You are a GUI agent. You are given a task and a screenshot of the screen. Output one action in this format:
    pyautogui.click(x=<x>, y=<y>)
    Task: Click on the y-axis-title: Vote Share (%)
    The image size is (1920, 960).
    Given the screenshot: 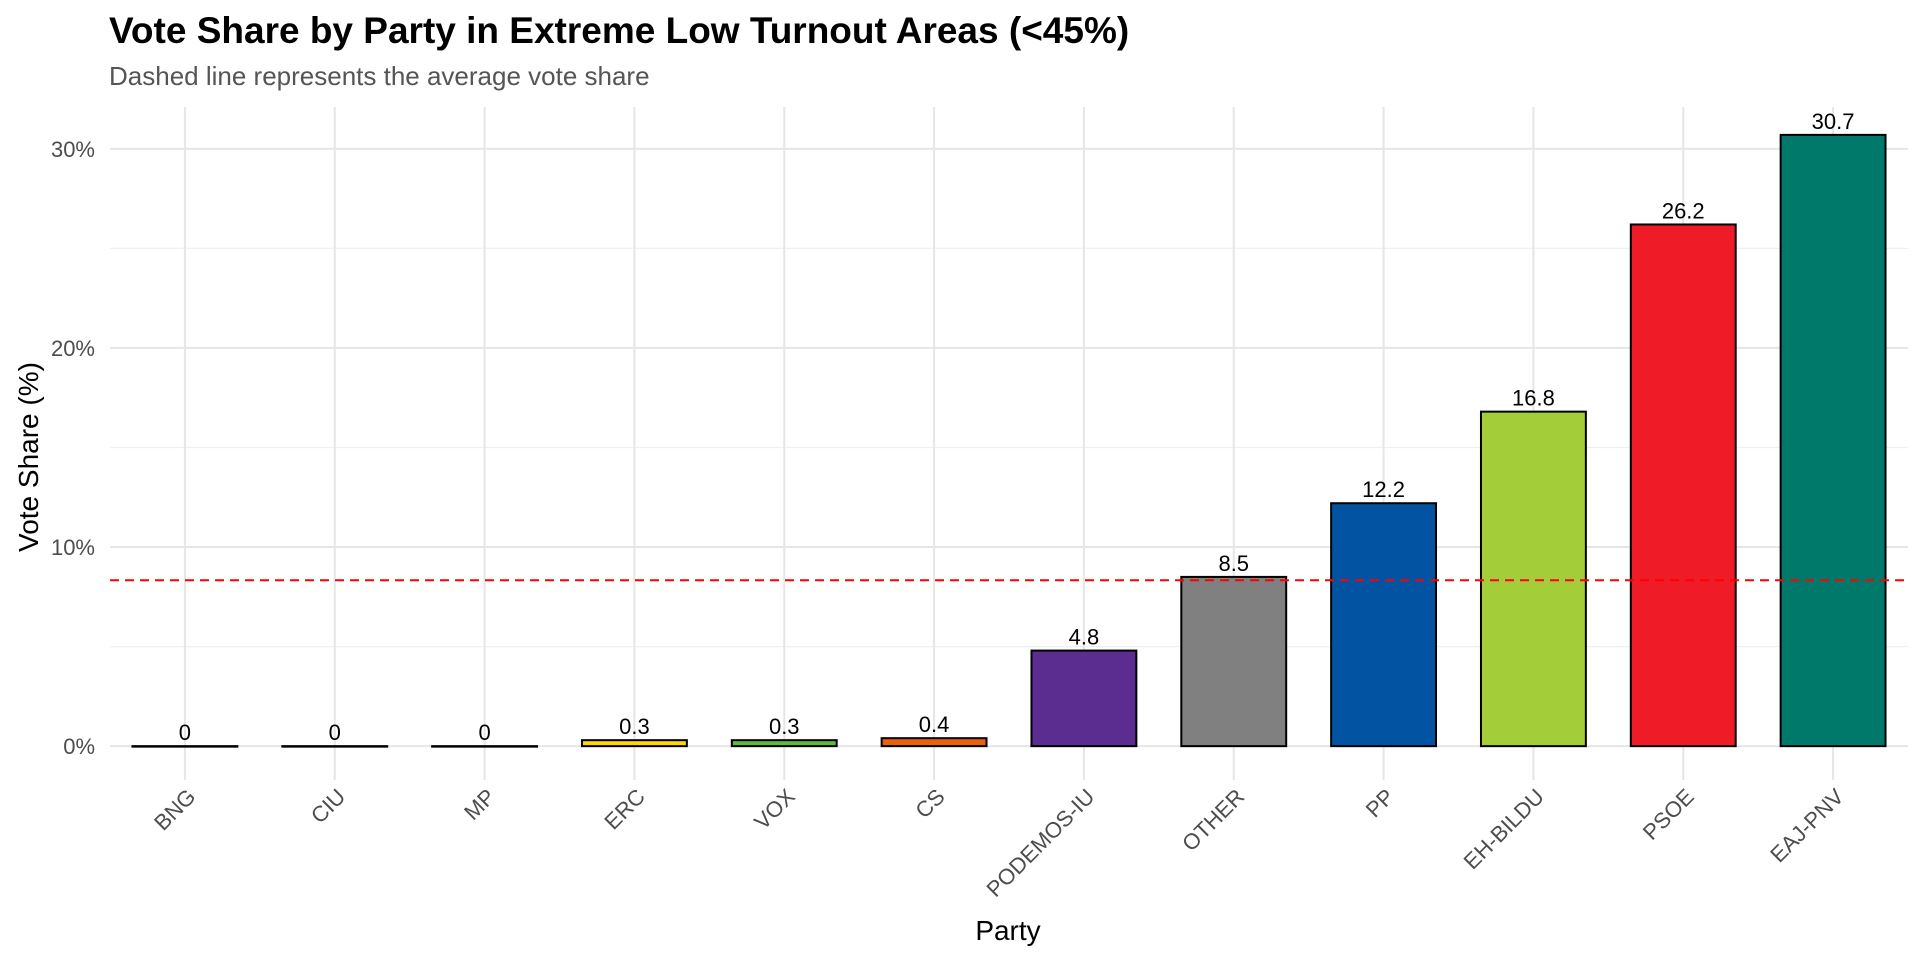 What is the action you would take?
    pyautogui.click(x=28, y=457)
    